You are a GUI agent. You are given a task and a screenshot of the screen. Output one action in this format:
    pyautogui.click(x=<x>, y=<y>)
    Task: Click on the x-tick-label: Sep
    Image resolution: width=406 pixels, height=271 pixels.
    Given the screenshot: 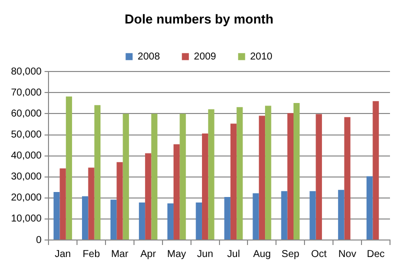 What is the action you would take?
    pyautogui.click(x=291, y=254)
    